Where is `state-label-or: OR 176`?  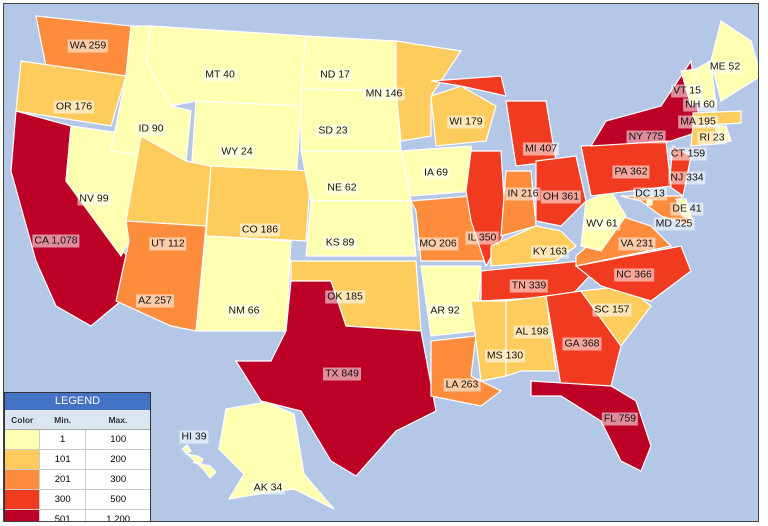
state-label-or: OR 176 is located at coordinates (74, 107).